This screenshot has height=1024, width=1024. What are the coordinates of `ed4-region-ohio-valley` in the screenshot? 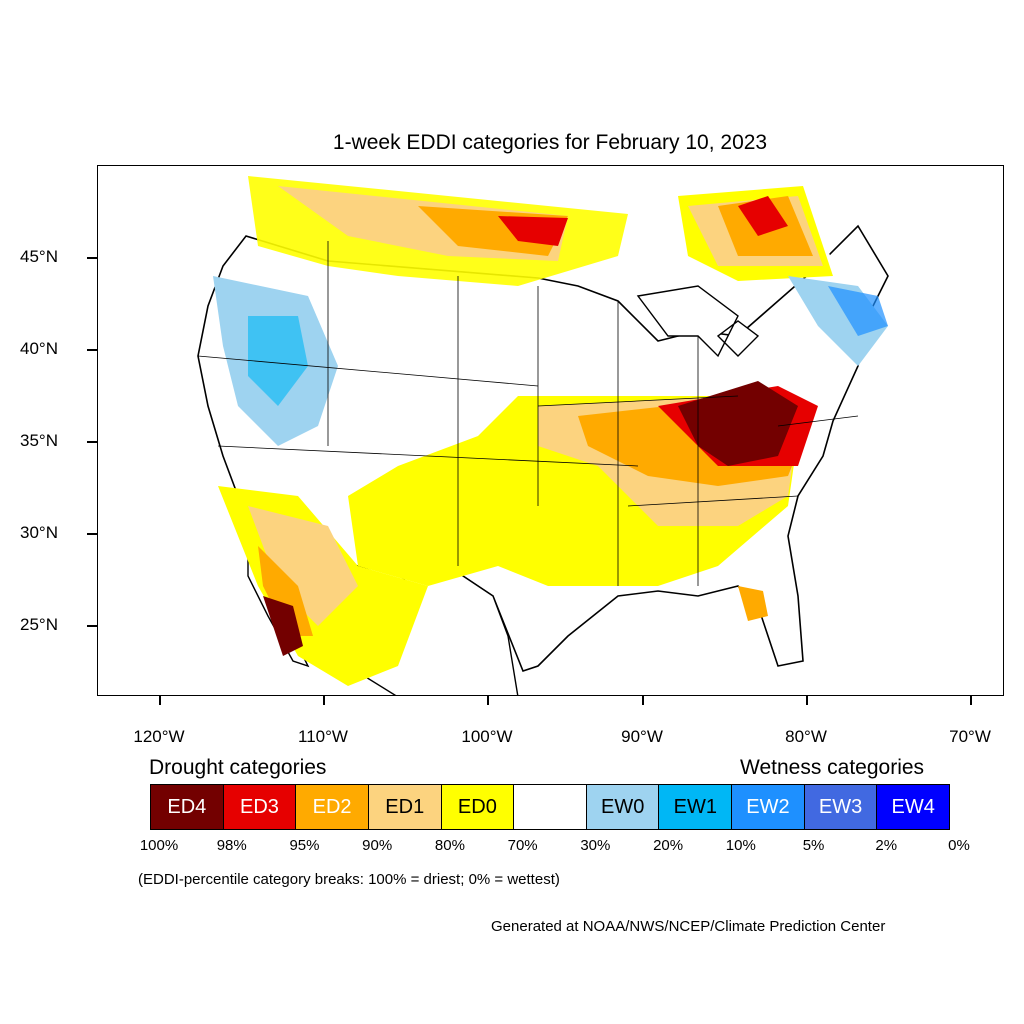 It's located at (738, 423).